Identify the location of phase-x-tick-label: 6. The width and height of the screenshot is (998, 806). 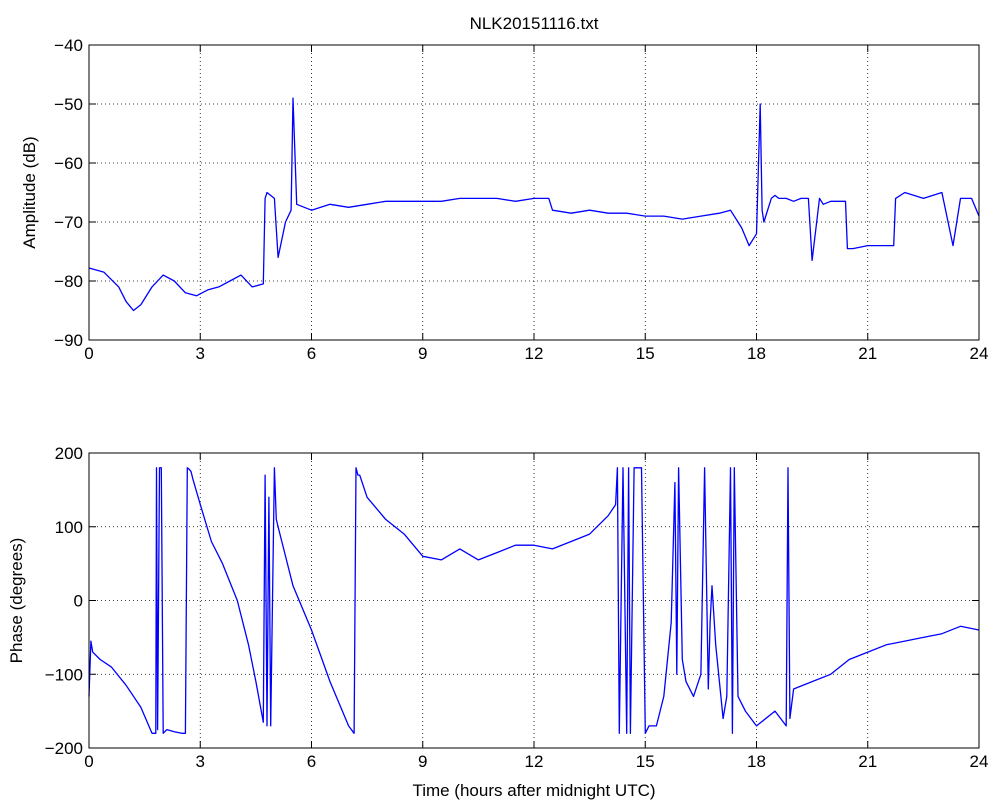
(311, 761).